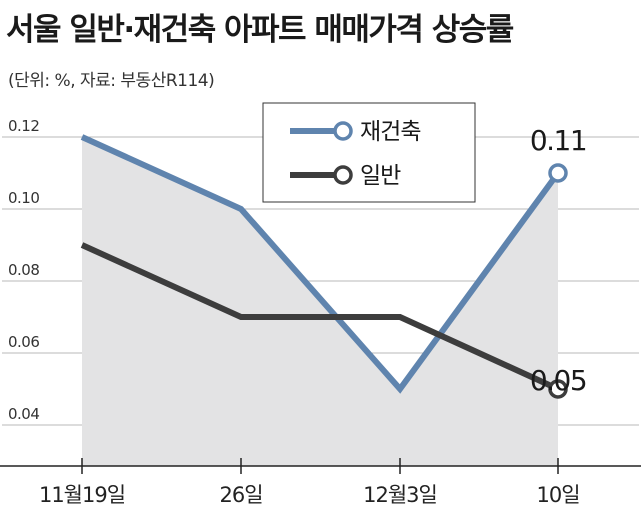 The height and width of the screenshot is (511, 641). I want to click on data-label-1: 0.05, so click(558, 380).